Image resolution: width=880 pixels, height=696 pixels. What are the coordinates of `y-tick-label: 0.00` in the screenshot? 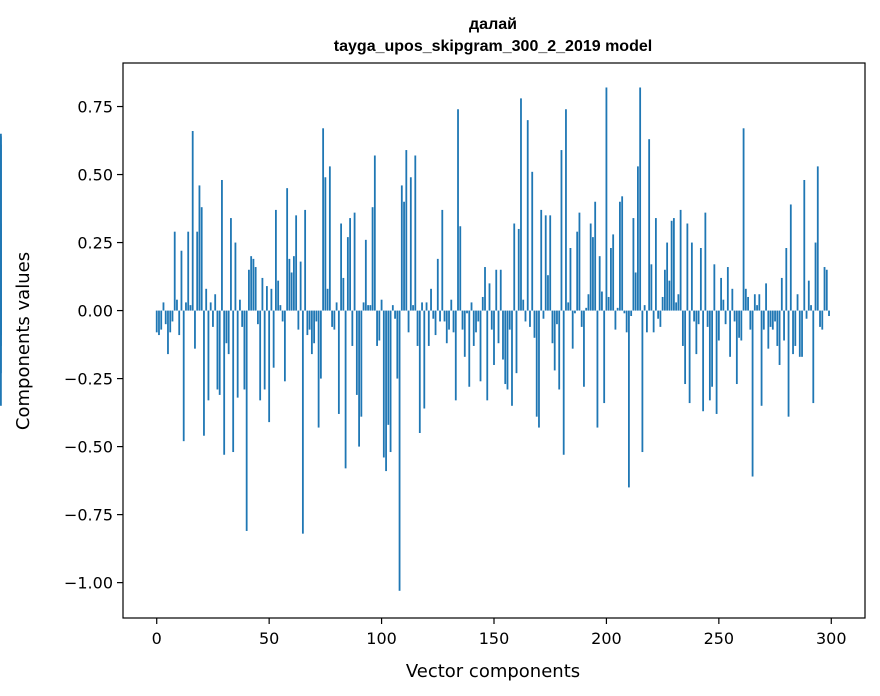 It's located at (95, 311).